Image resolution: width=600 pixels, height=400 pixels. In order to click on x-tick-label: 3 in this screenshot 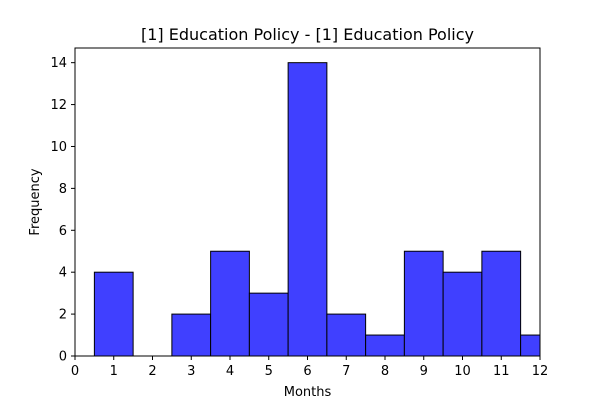, I will do `click(191, 371)`.